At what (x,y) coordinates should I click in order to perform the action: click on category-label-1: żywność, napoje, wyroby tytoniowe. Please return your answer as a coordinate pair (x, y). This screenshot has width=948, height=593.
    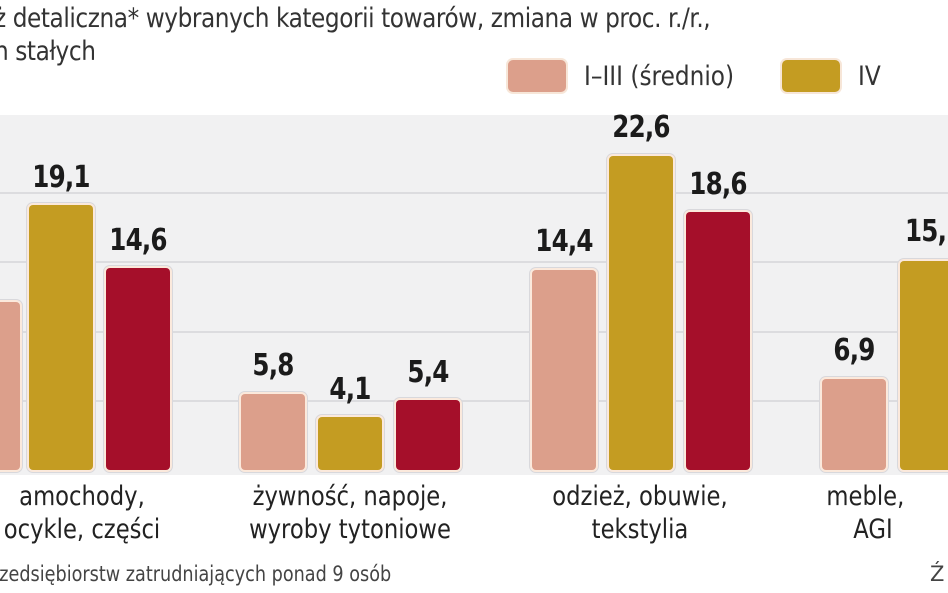
    Looking at the image, I should click on (350, 513).